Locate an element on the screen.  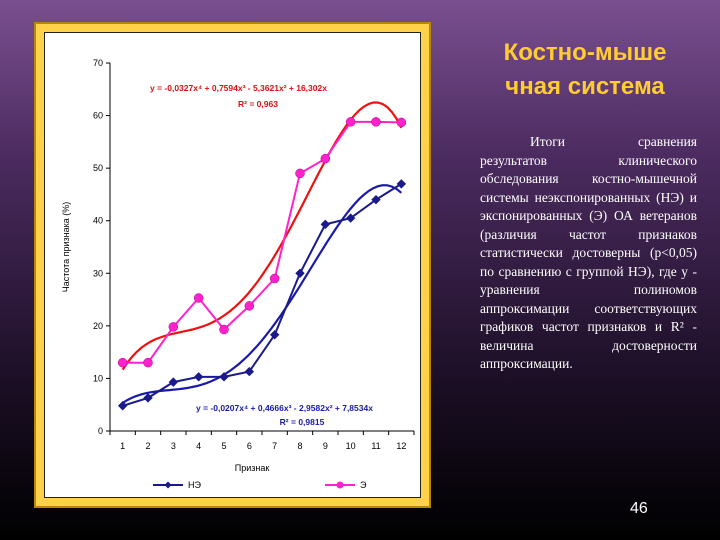
r-squared-annotation: R² = 0,9815 is located at coordinates (302, 422).